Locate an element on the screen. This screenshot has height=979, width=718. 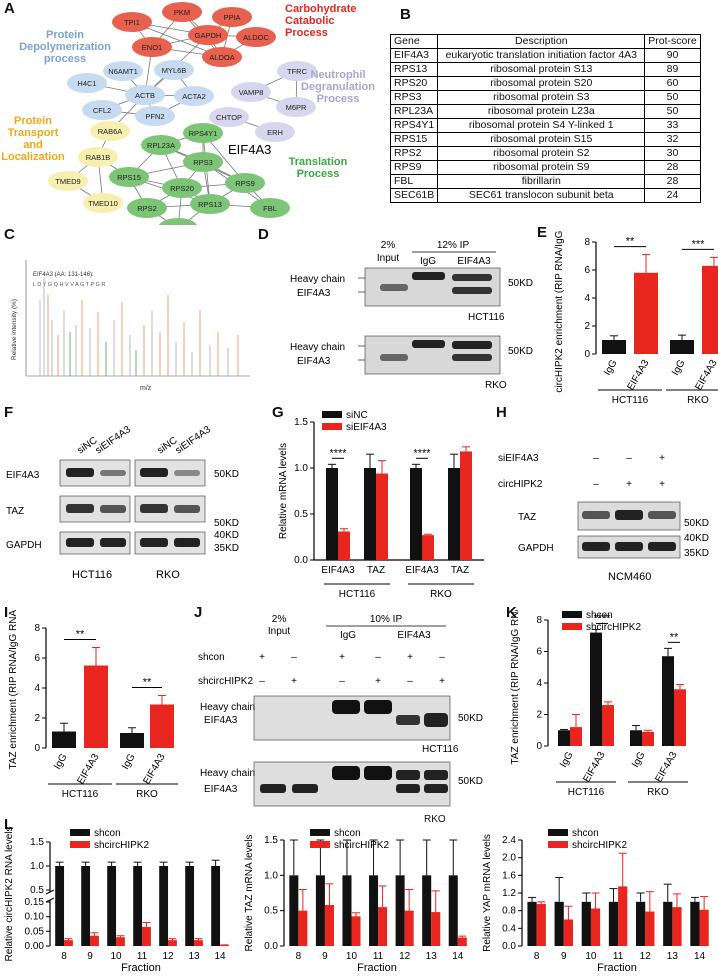
node-chtop: CHTOP is located at coordinates (229, 117).